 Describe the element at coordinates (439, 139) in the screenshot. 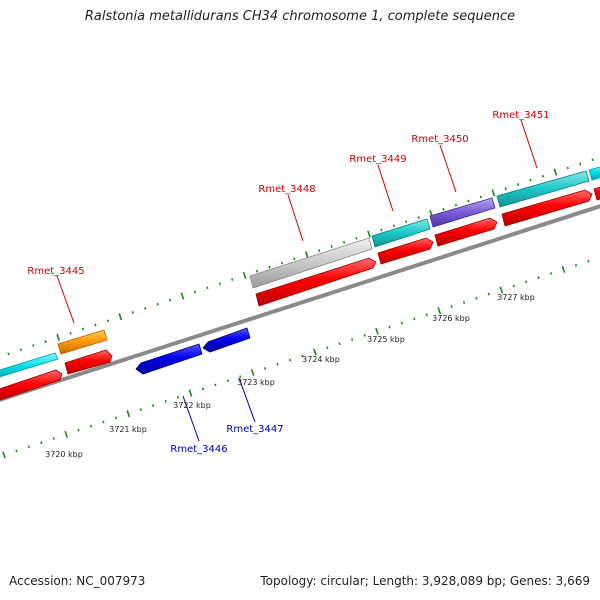

I see `gene-label-rmet-3450: Rmet_3450` at that location.